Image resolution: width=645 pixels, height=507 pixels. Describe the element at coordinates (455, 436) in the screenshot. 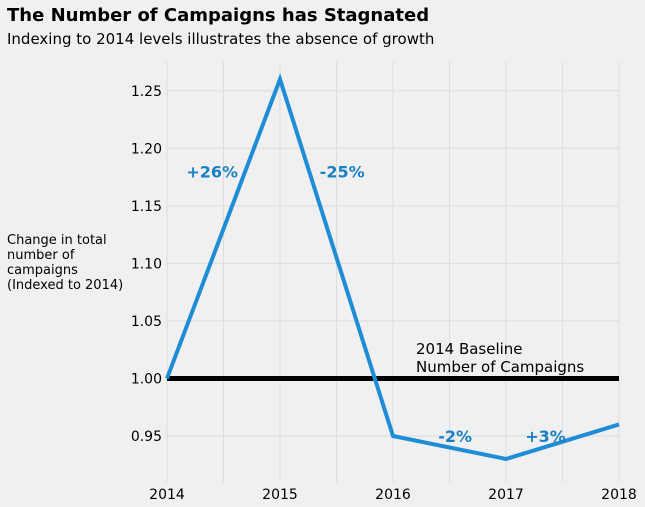

I see `change-annotation: -2%` at that location.